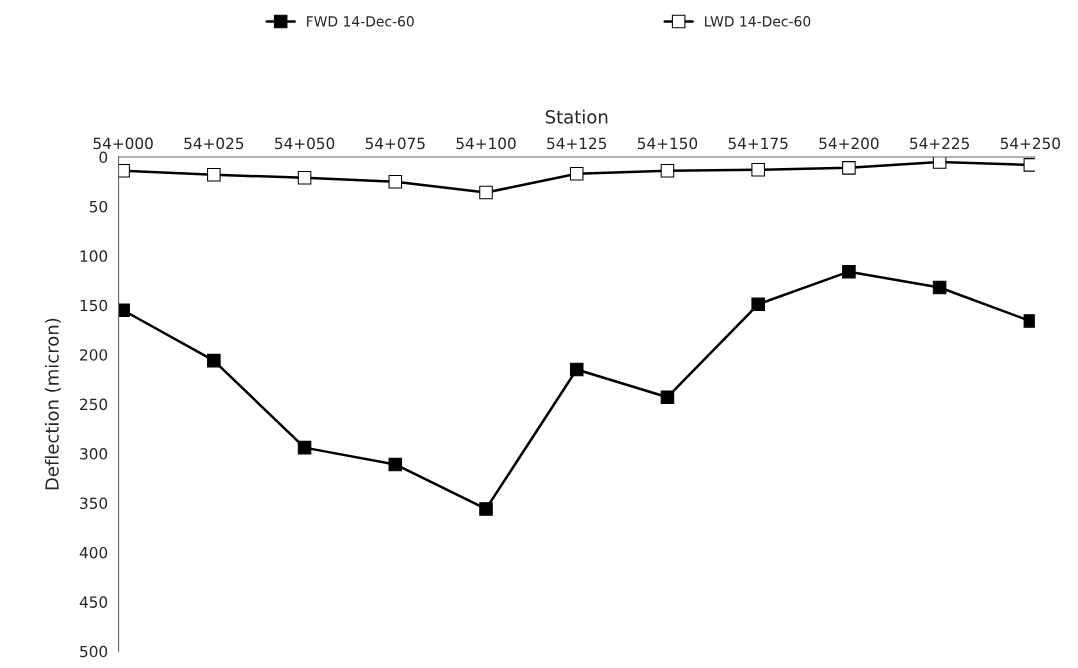  Describe the element at coordinates (577, 143) in the screenshot. I see `x-tick-label: 54+125` at that location.